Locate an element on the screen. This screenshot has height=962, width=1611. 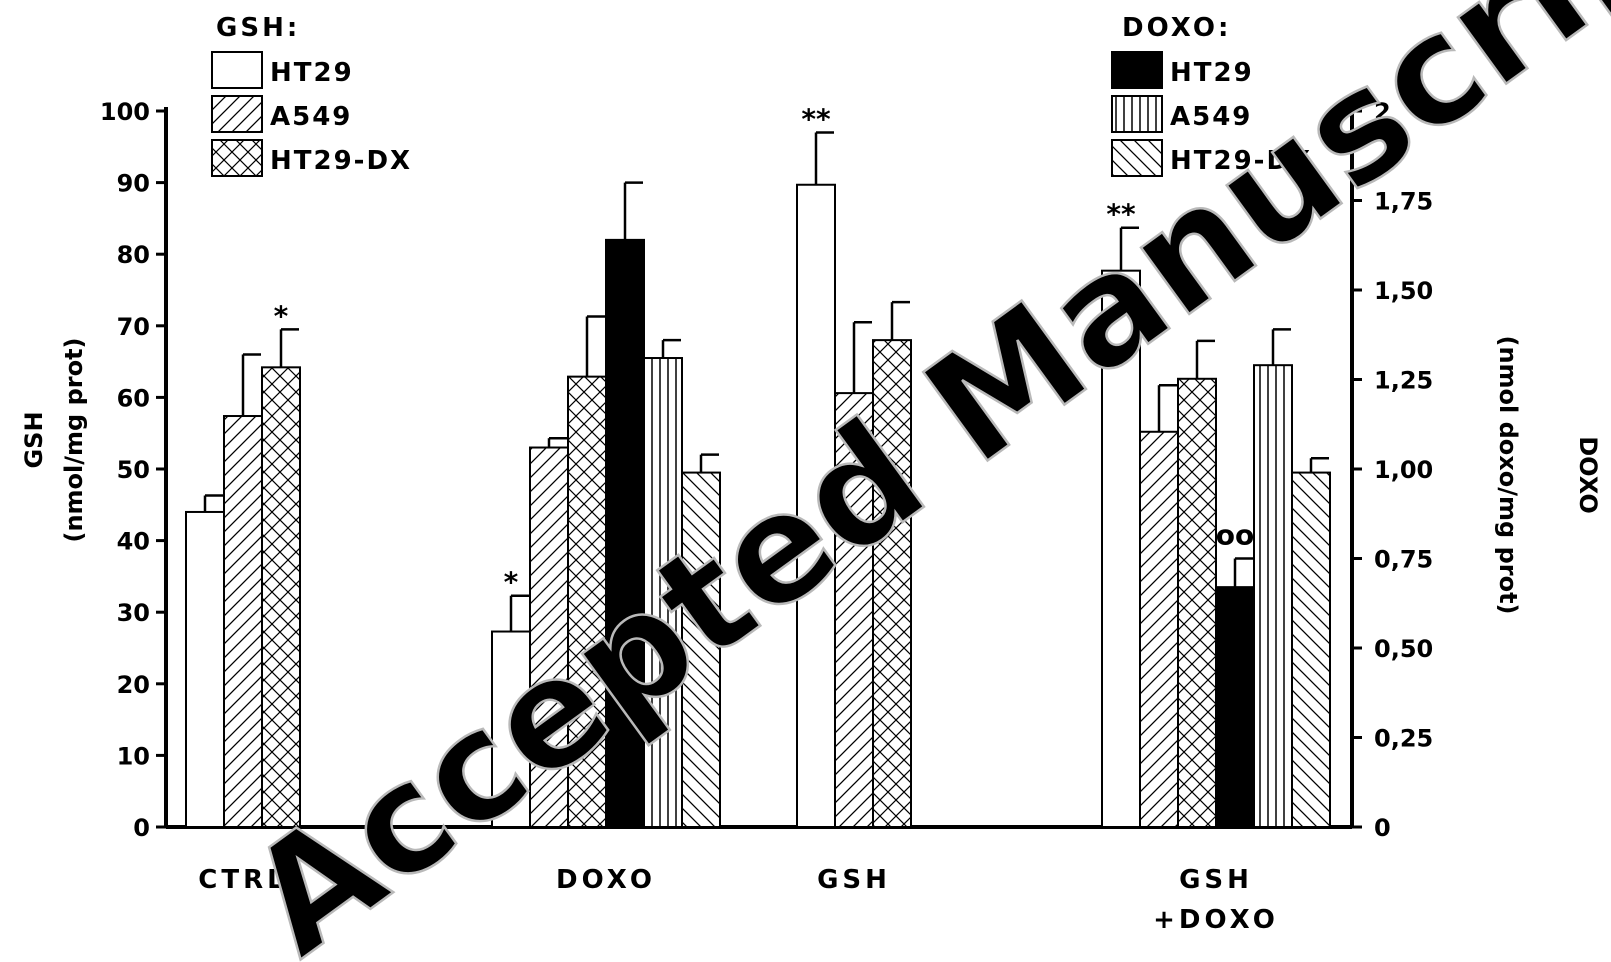
right-tick-label: 1,25 is located at coordinates (1403, 381).